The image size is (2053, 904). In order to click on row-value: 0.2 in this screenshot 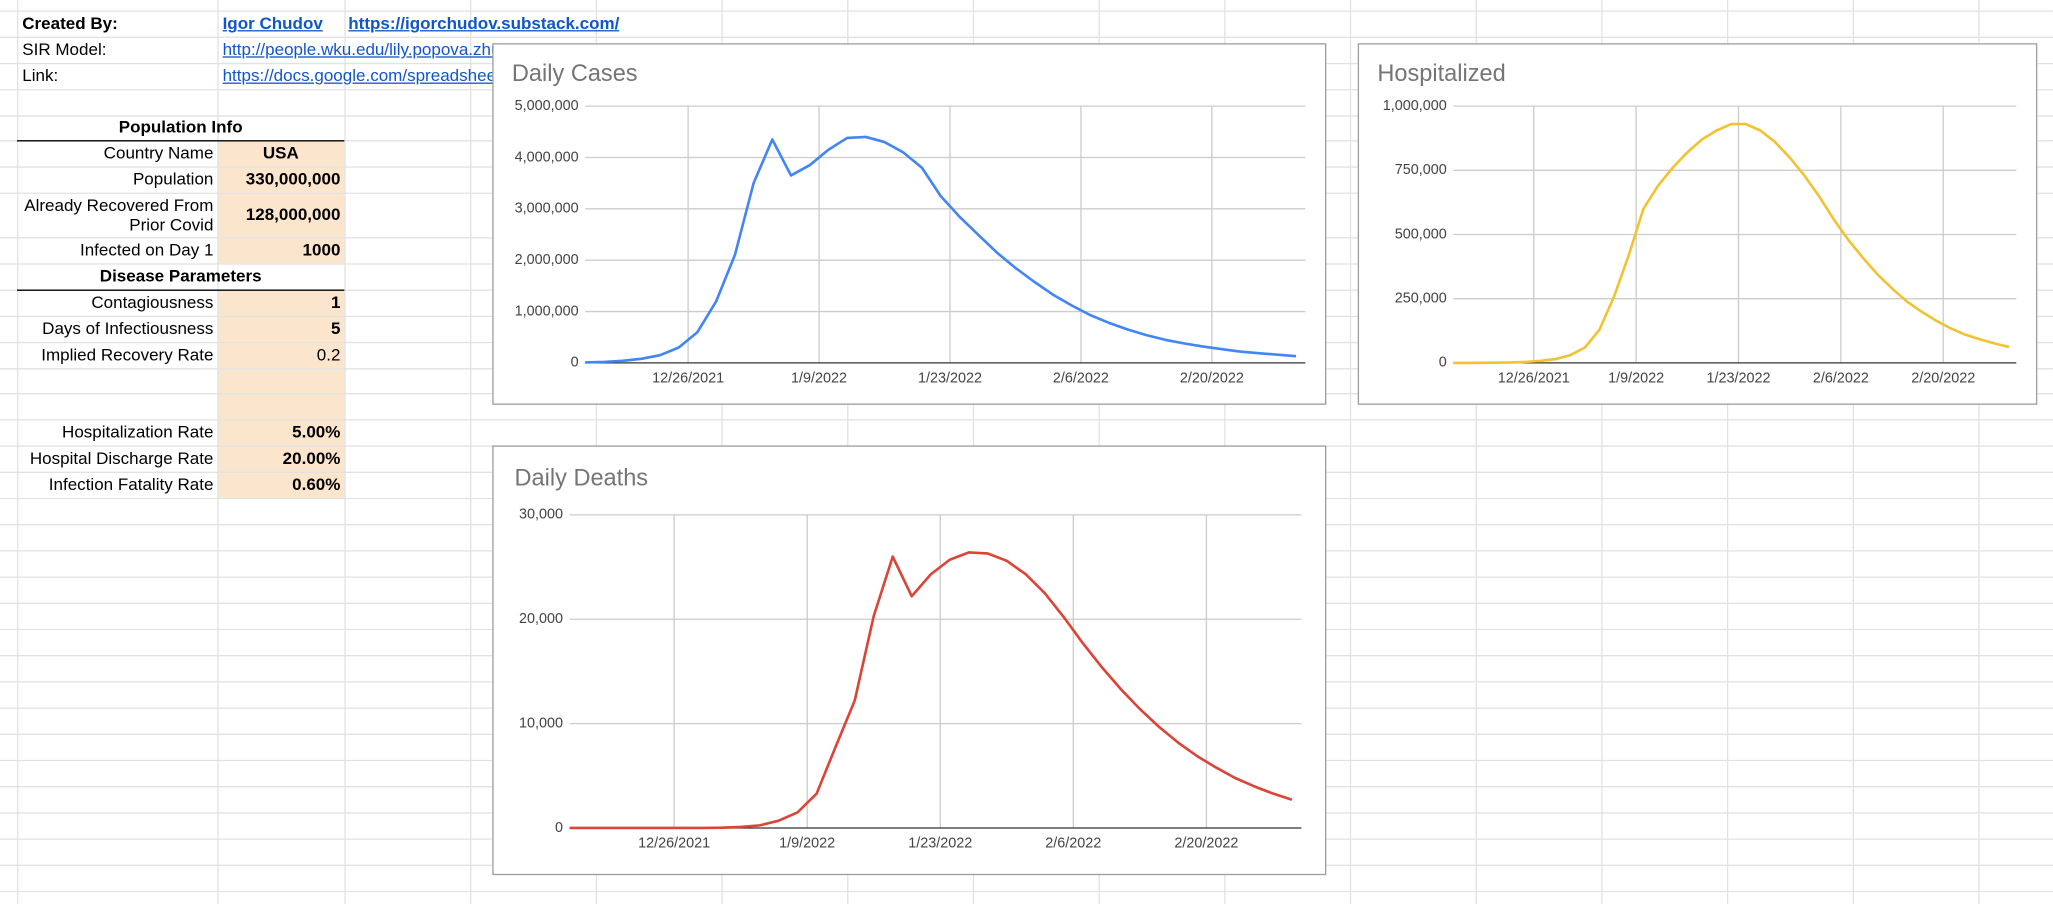, I will do `click(328, 354)`.